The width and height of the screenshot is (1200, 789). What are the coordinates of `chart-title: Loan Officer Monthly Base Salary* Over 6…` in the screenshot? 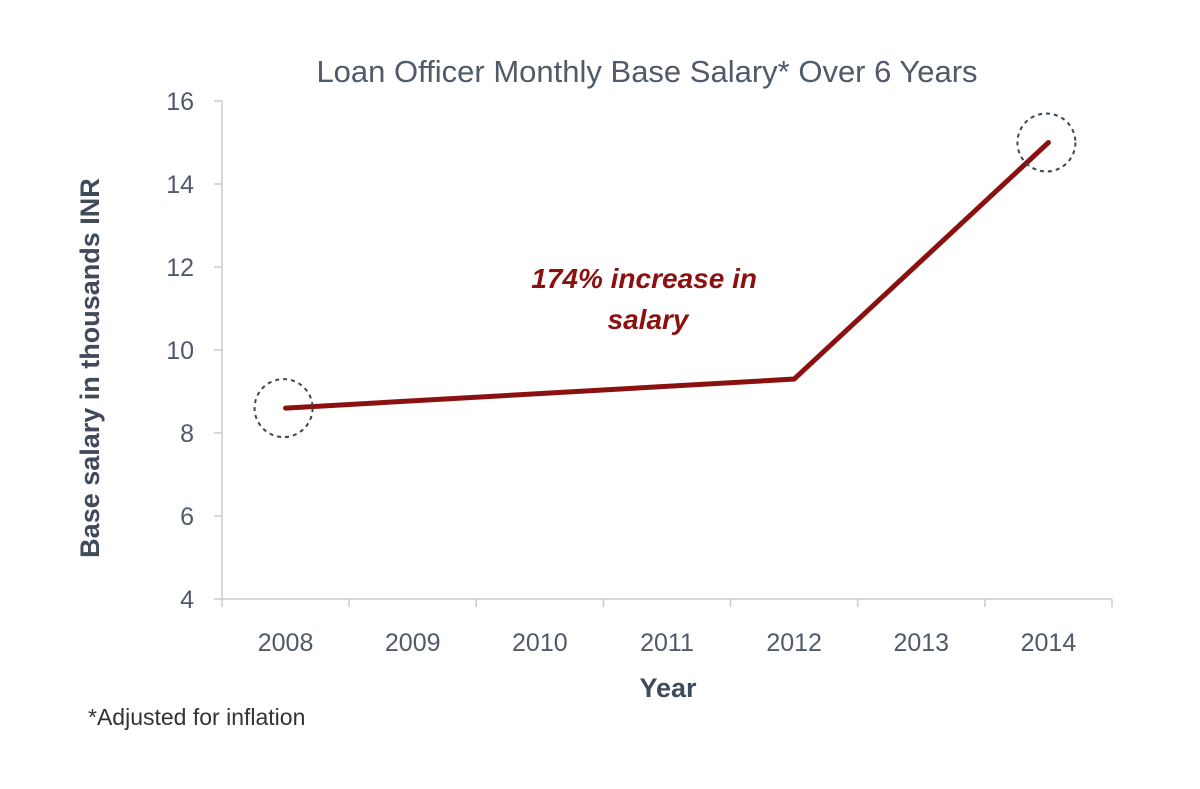 It's located at (646, 71).